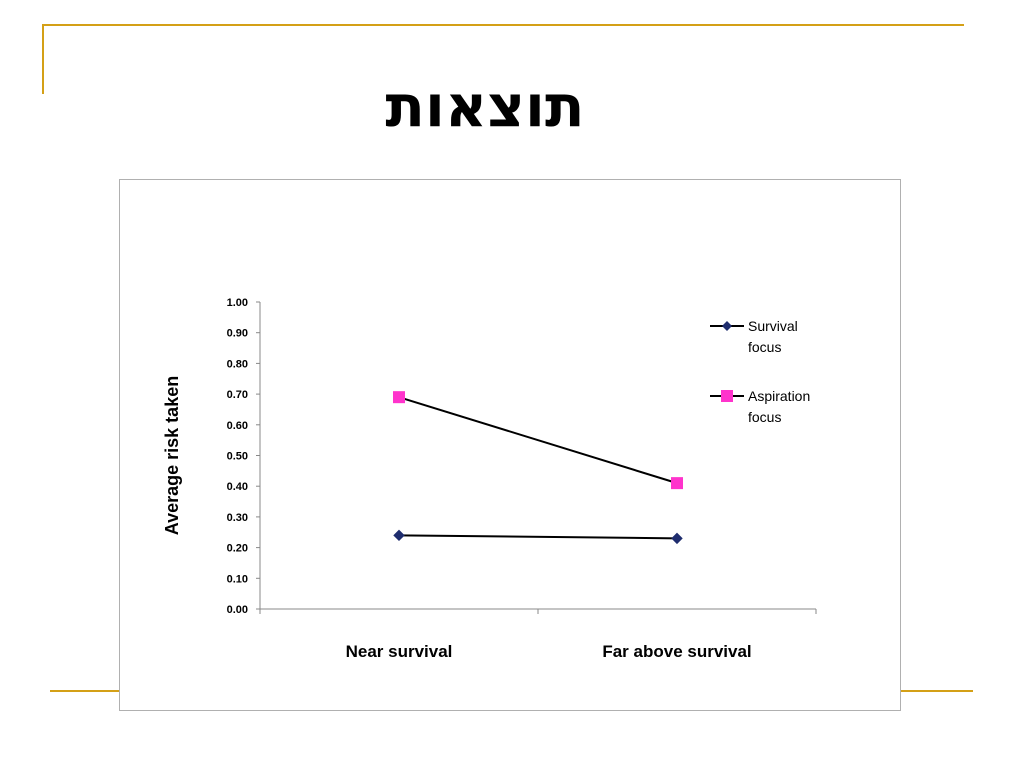  What do you see at coordinates (86, 691) in the screenshot?
I see `bottom-accent-rule-left` at bounding box center [86, 691].